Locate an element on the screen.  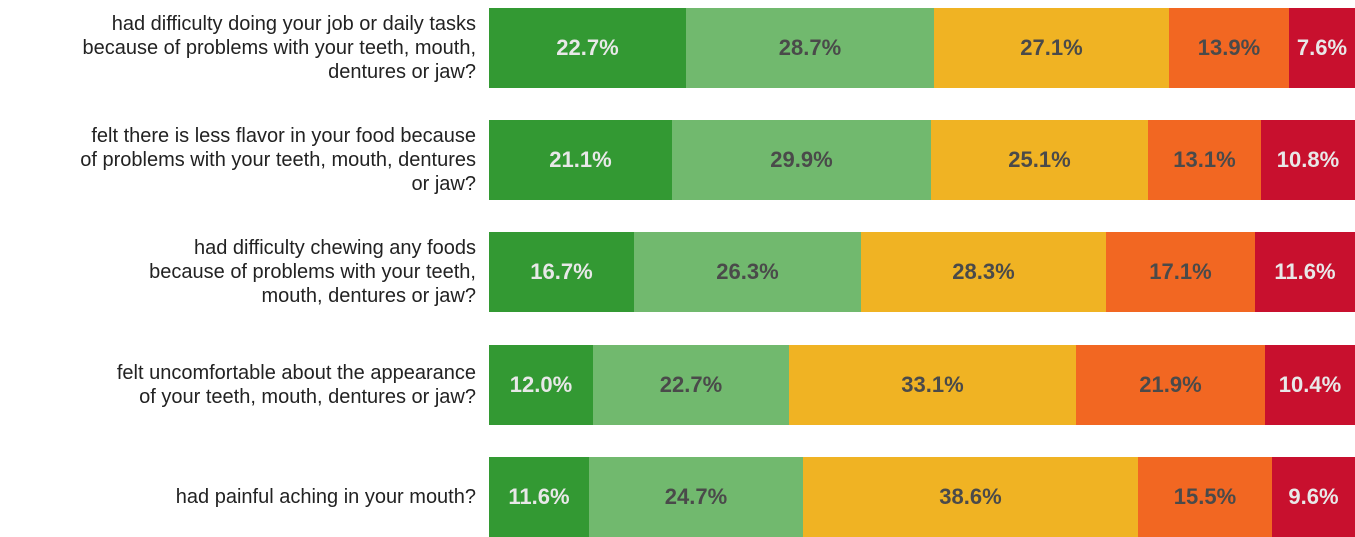
data-label: 28.7% is located at coordinates (810, 47).